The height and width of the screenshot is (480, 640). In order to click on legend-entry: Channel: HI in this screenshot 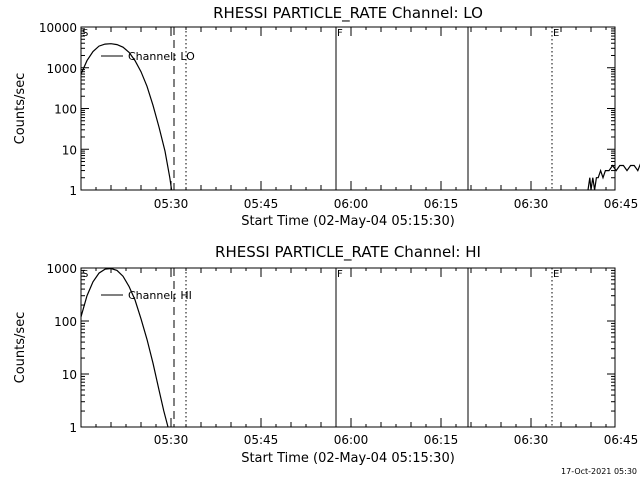, I will do `click(160, 295)`.